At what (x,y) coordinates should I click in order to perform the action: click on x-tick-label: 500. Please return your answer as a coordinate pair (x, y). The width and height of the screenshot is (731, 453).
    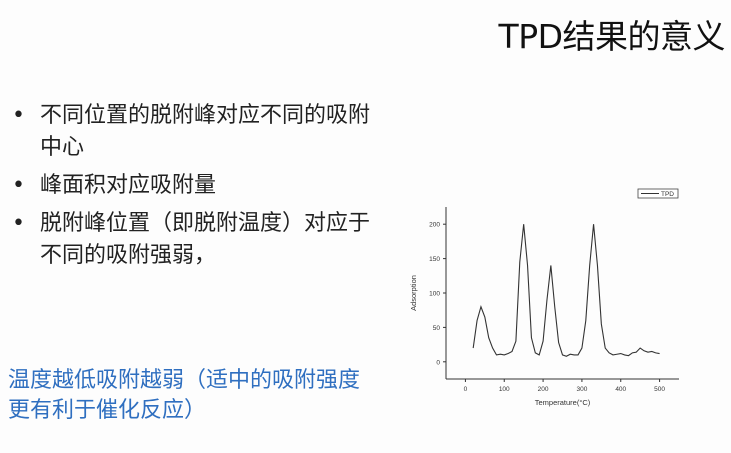
    Looking at the image, I should click on (659, 389).